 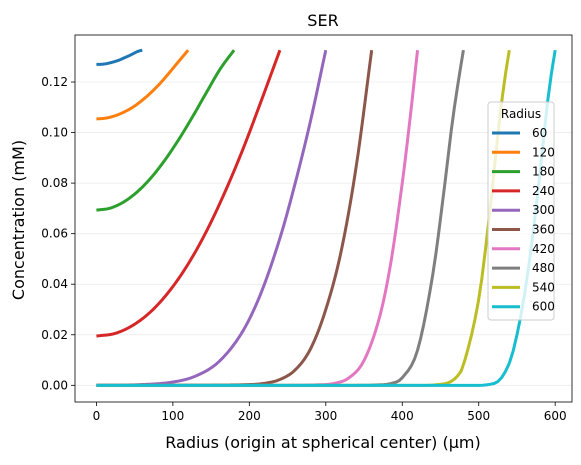 What do you see at coordinates (54, 234) in the screenshot?
I see `y-tick-label: 0.06` at bounding box center [54, 234].